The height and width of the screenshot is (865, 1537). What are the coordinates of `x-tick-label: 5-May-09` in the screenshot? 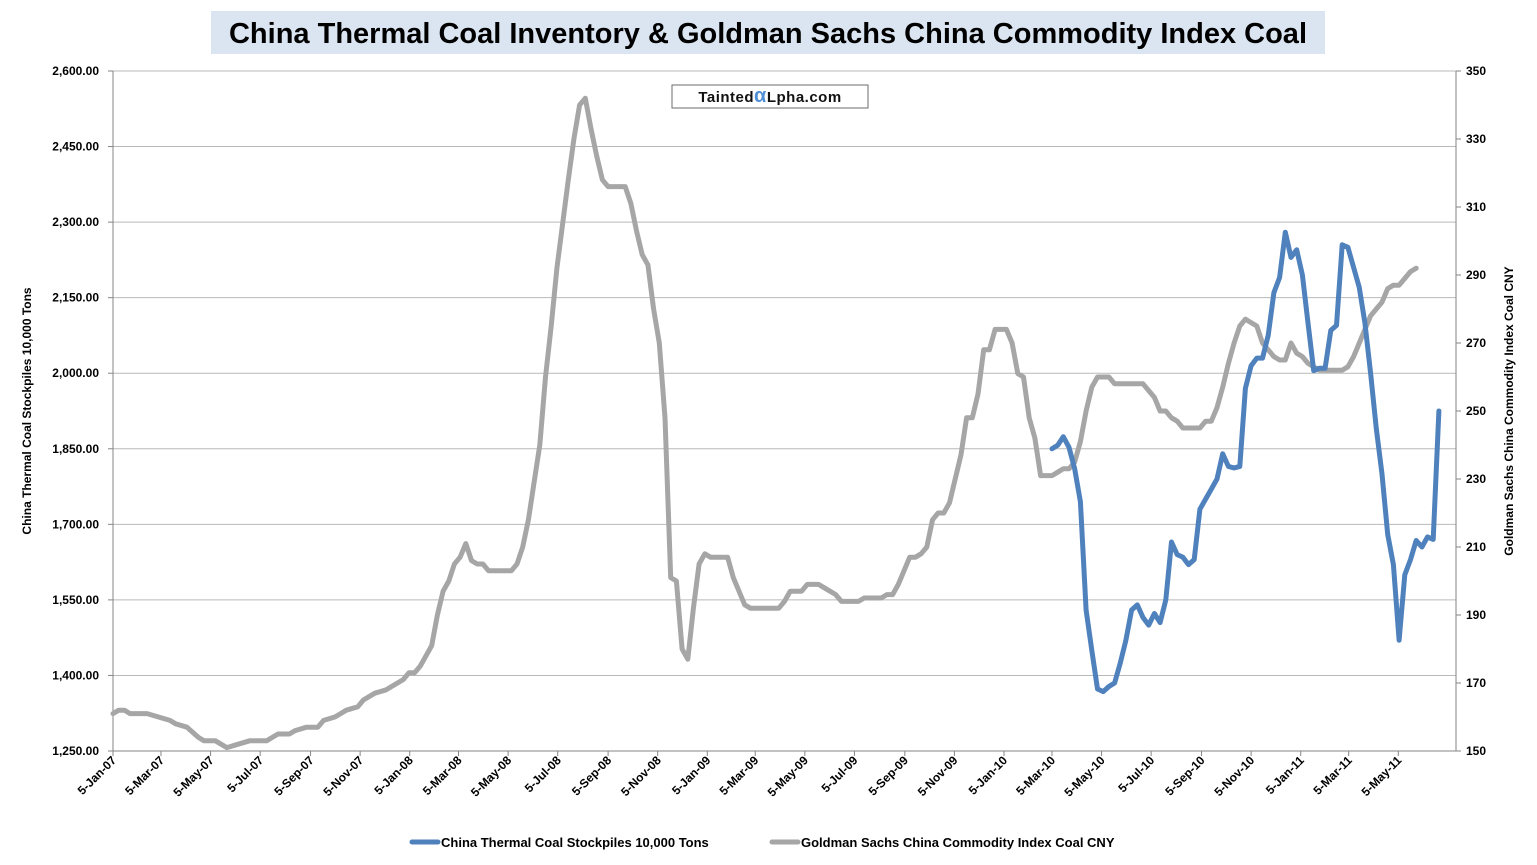 It's located at (788, 776).